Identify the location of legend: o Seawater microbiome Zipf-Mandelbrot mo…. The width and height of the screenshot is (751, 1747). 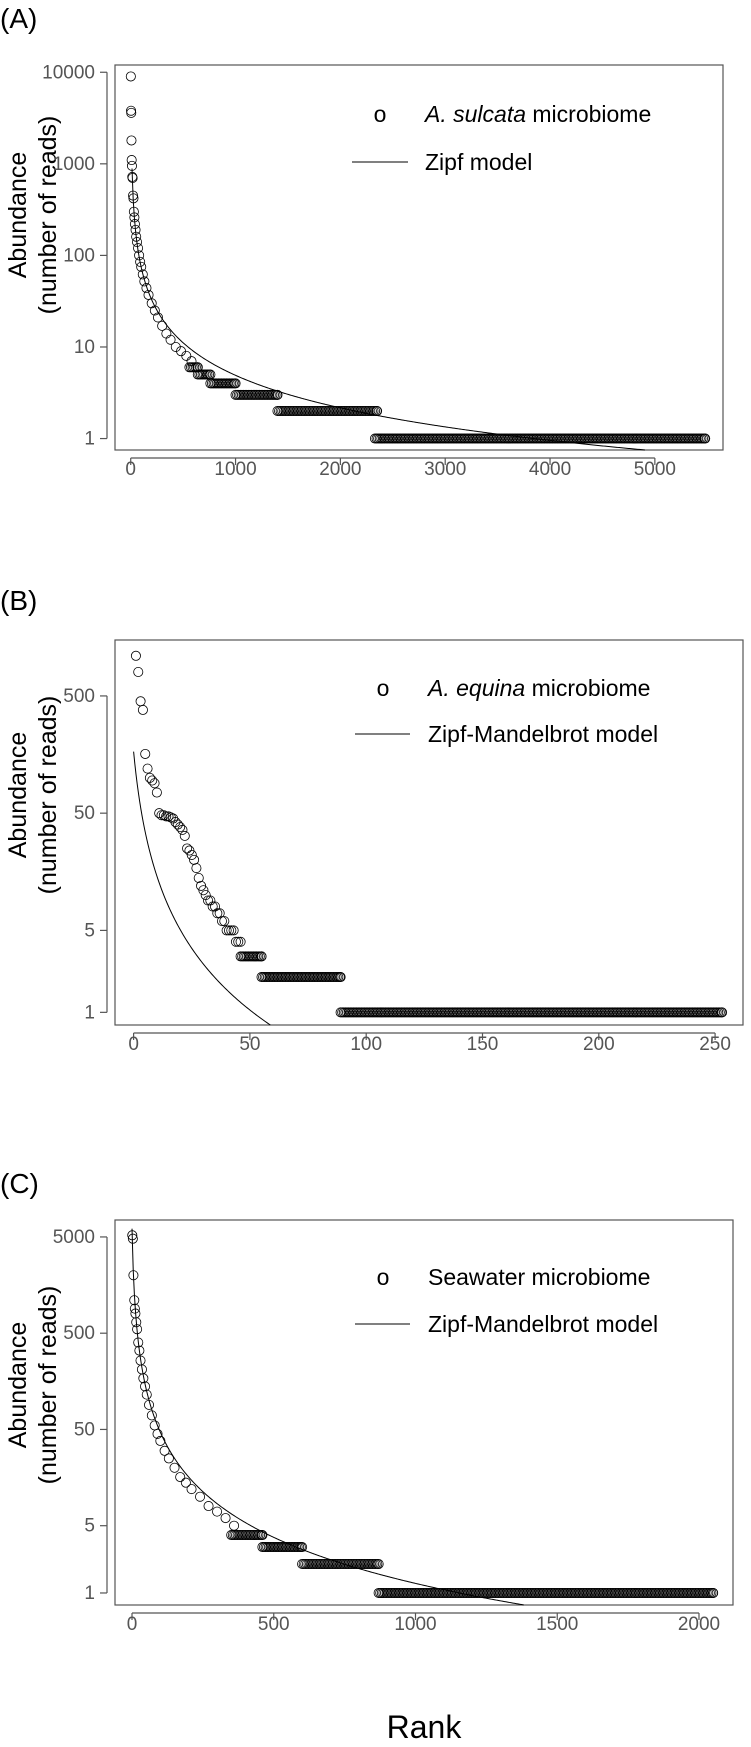
(506, 1300).